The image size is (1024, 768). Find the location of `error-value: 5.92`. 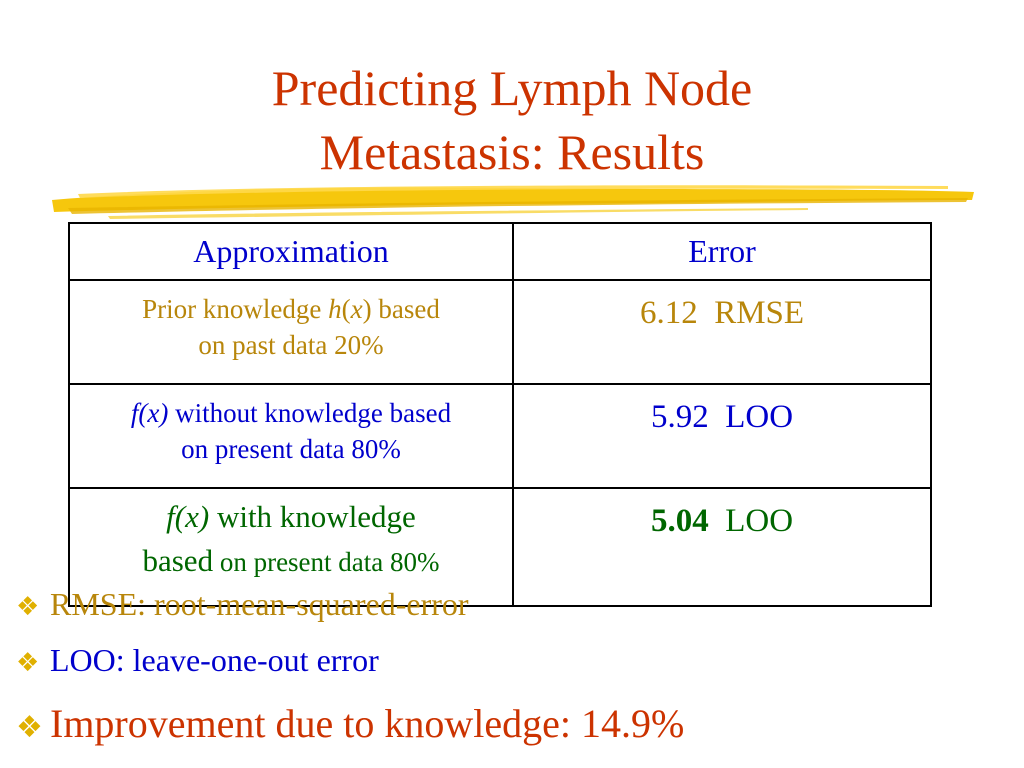

error-value: 5.92 is located at coordinates (679, 417).